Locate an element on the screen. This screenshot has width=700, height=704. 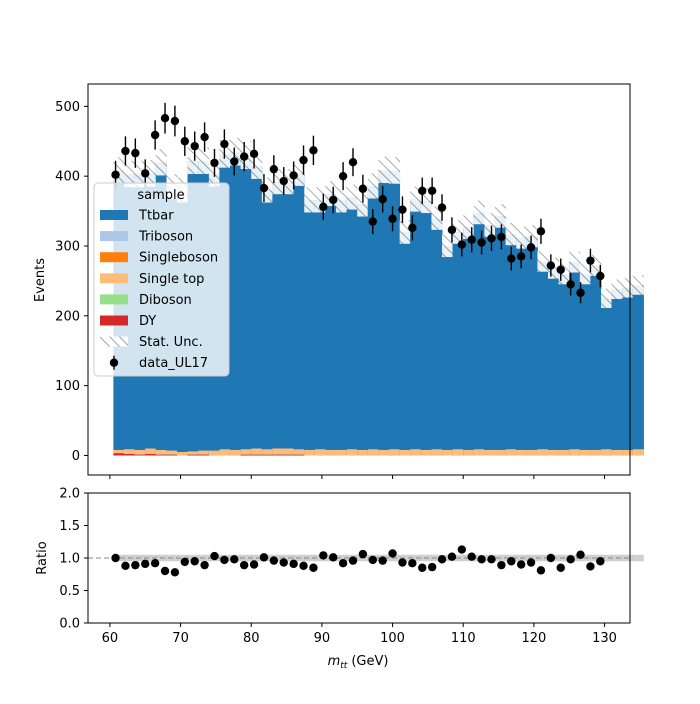
legend-label: Diboson is located at coordinates (165, 300).